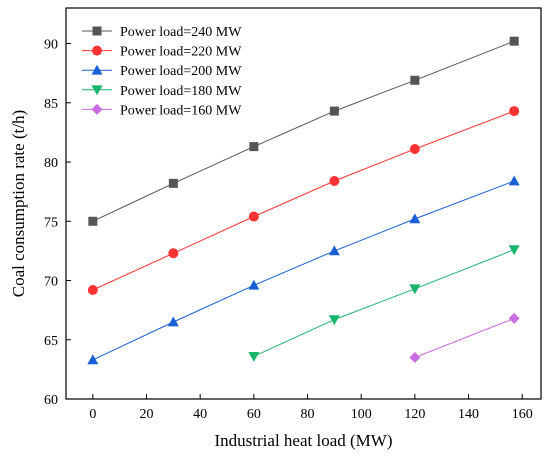 The height and width of the screenshot is (463, 550). What do you see at coordinates (181, 110) in the screenshot?
I see `legend-label: Power load=160 MW` at bounding box center [181, 110].